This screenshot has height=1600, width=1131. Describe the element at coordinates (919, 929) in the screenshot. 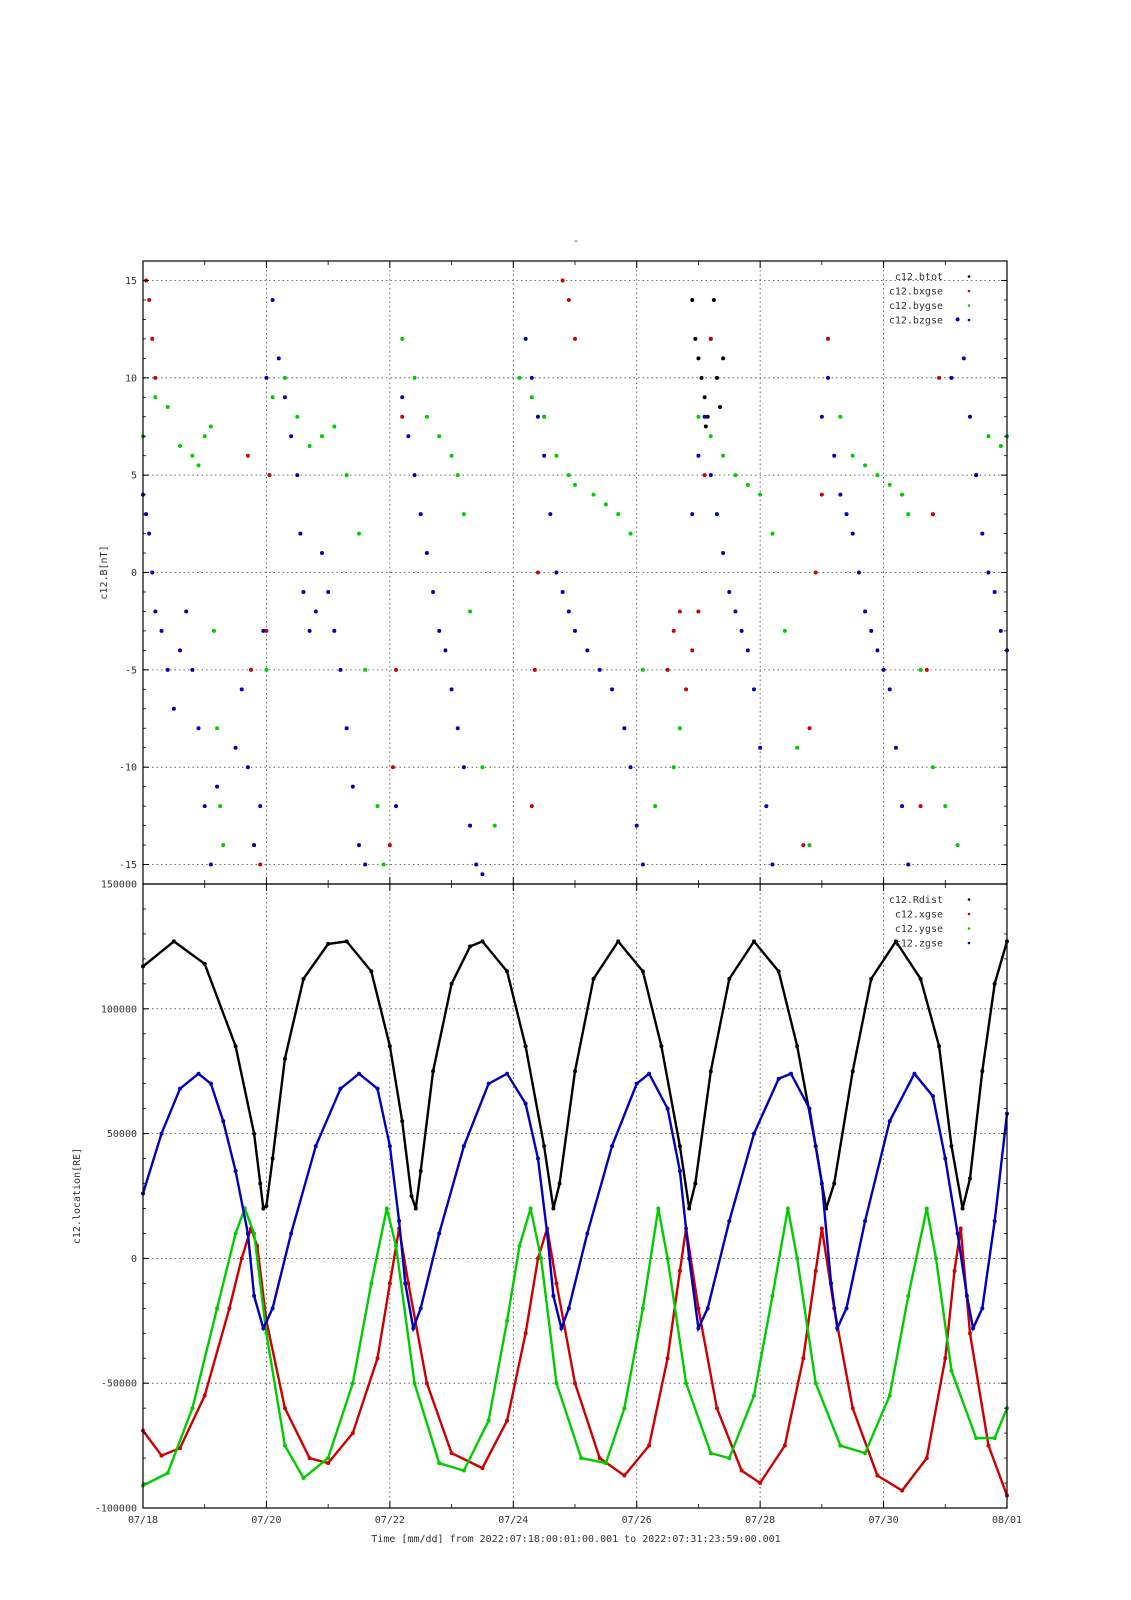

I see `legend-entry-label: c12.ygse` at that location.